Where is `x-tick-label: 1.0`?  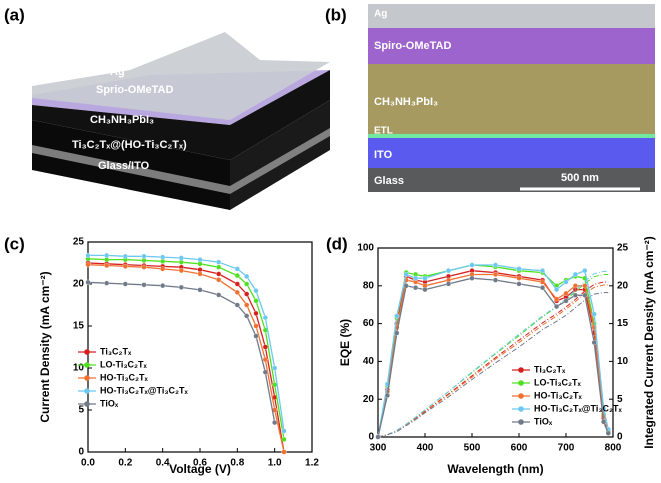
x-tick-label: 1.0 is located at coordinates (275, 463).